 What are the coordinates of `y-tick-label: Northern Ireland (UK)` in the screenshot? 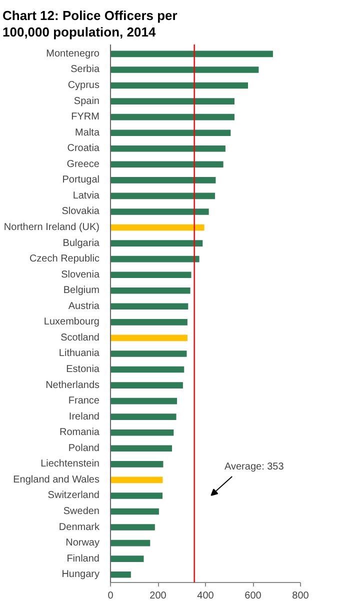 It's located at (52, 228).